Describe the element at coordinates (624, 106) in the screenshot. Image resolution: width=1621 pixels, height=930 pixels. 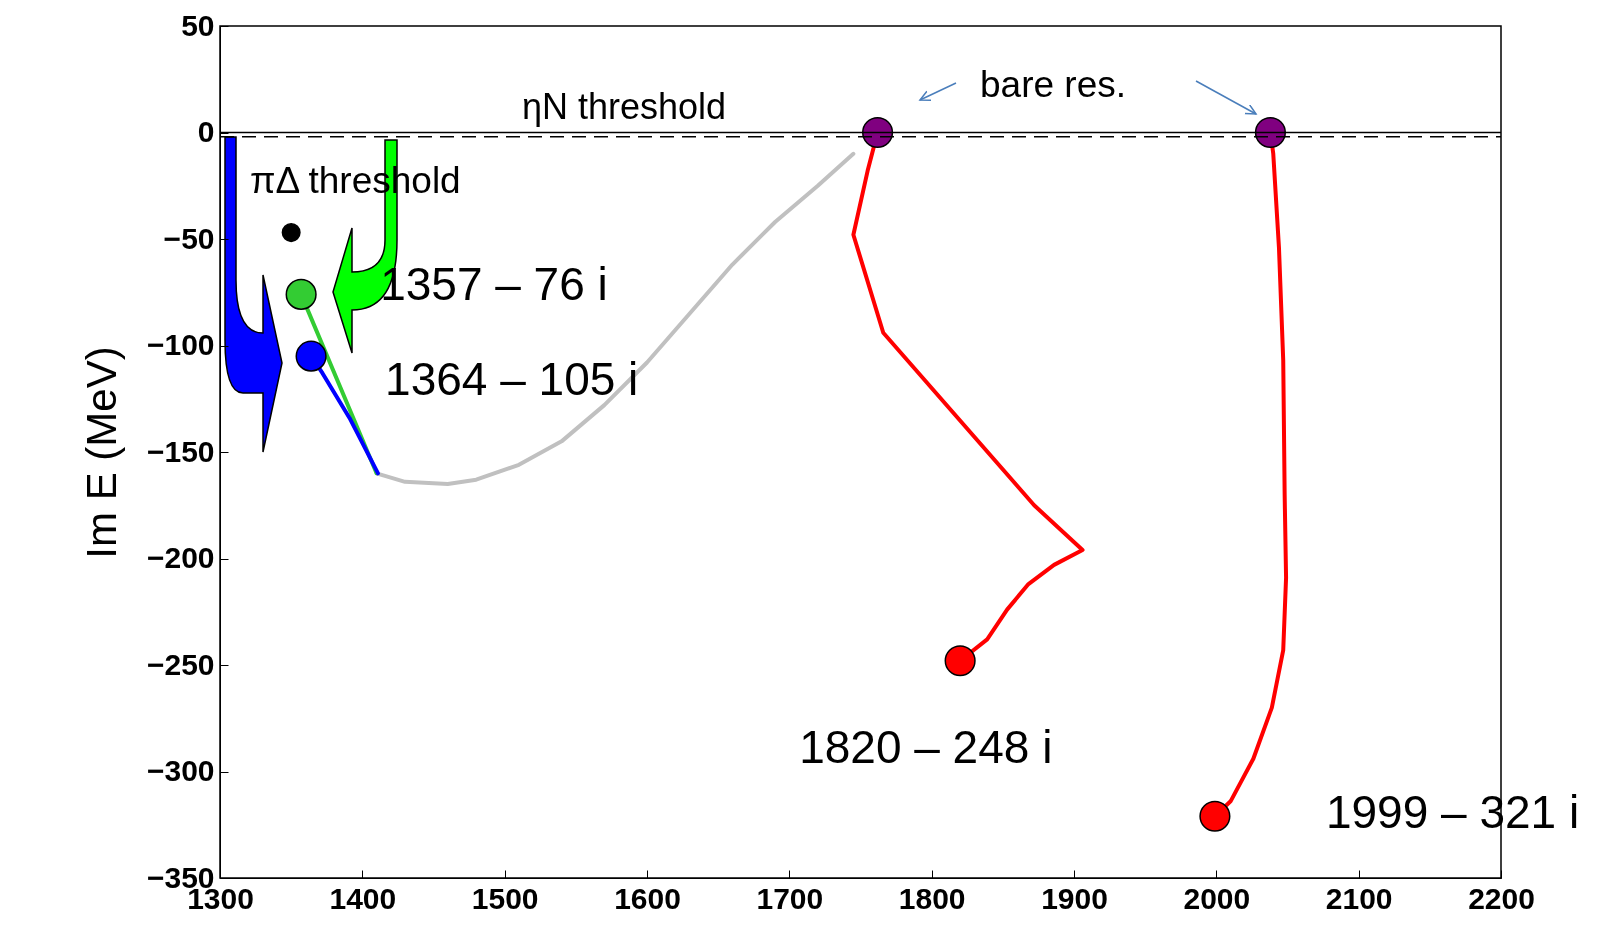
I see `ref-line-label: ηN threshold` at that location.